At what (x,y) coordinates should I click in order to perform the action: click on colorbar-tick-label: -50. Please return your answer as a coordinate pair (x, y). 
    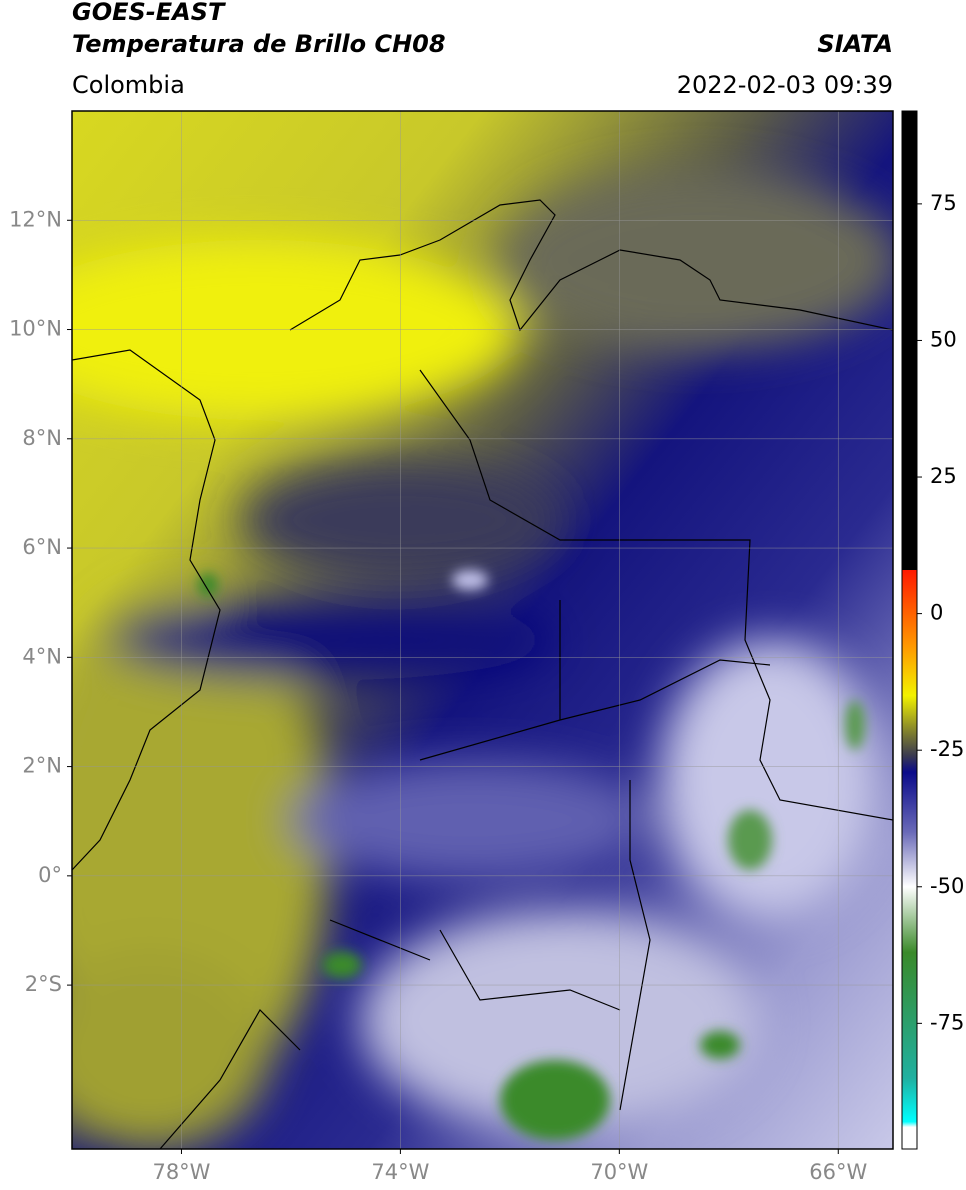
    Looking at the image, I should click on (947, 886).